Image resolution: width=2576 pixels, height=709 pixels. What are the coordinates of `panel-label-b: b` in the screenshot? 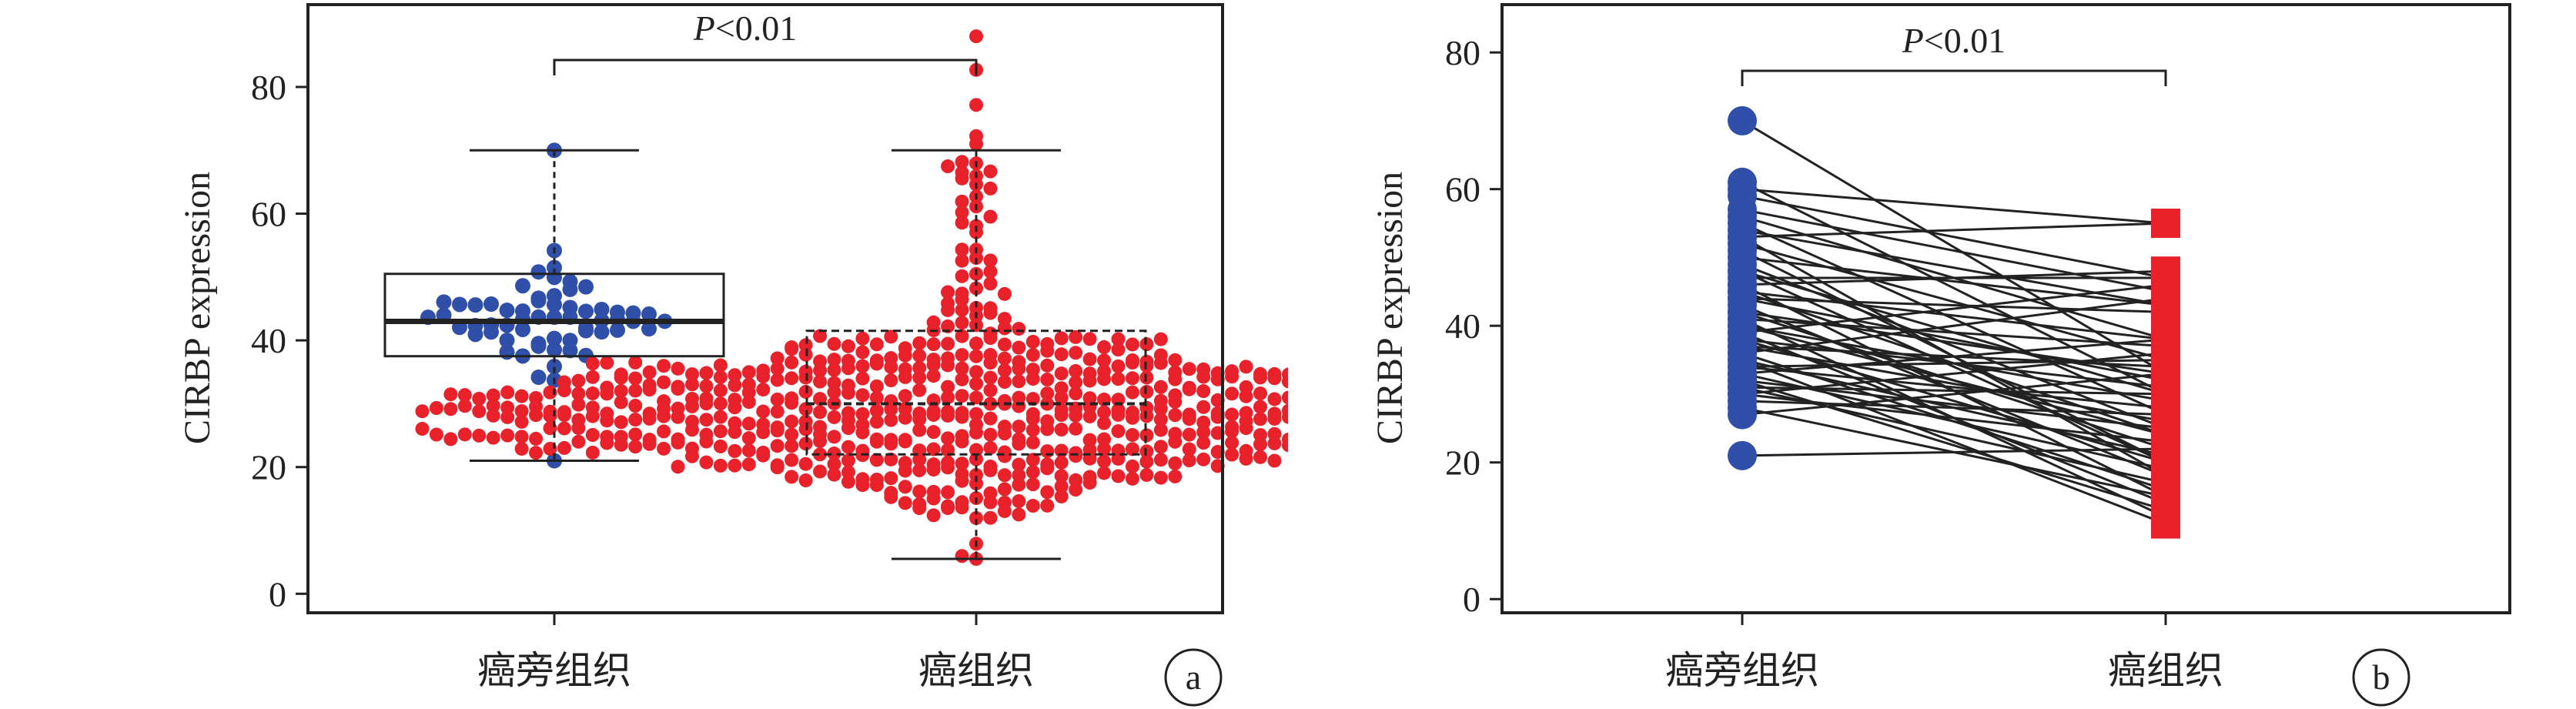 It's located at (2381, 677).